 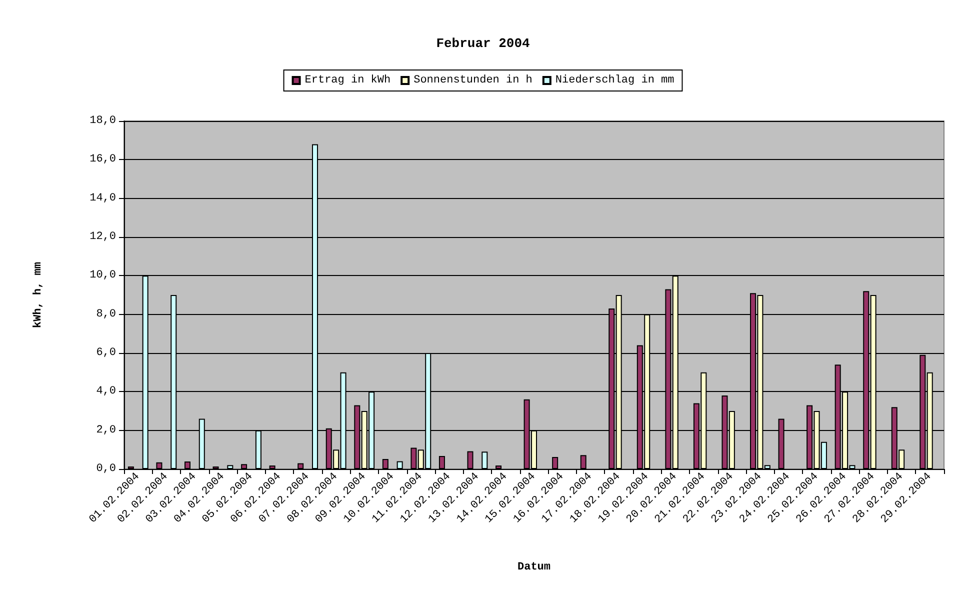 I want to click on y-tick-label: 0,0, so click(x=106, y=469).